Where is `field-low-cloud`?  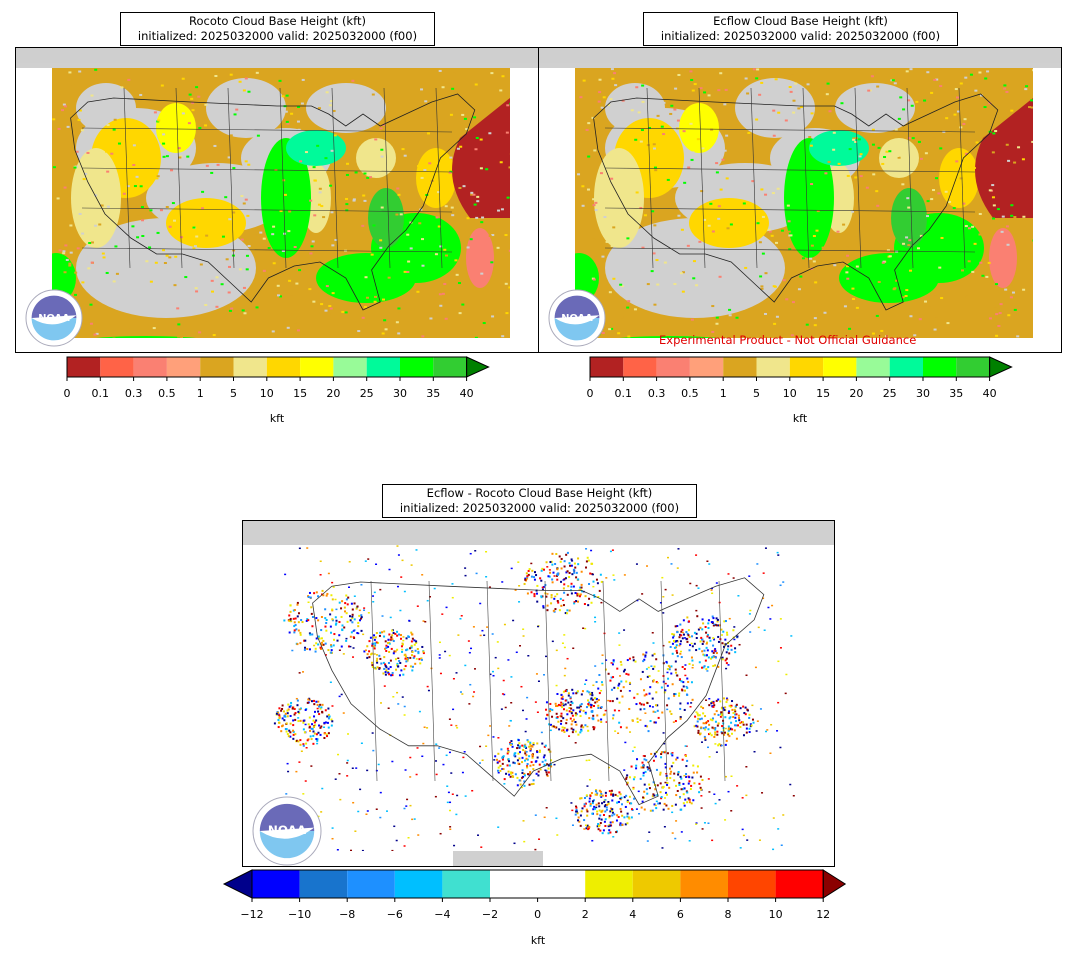 field-low-cloud is located at coordinates (481, 158).